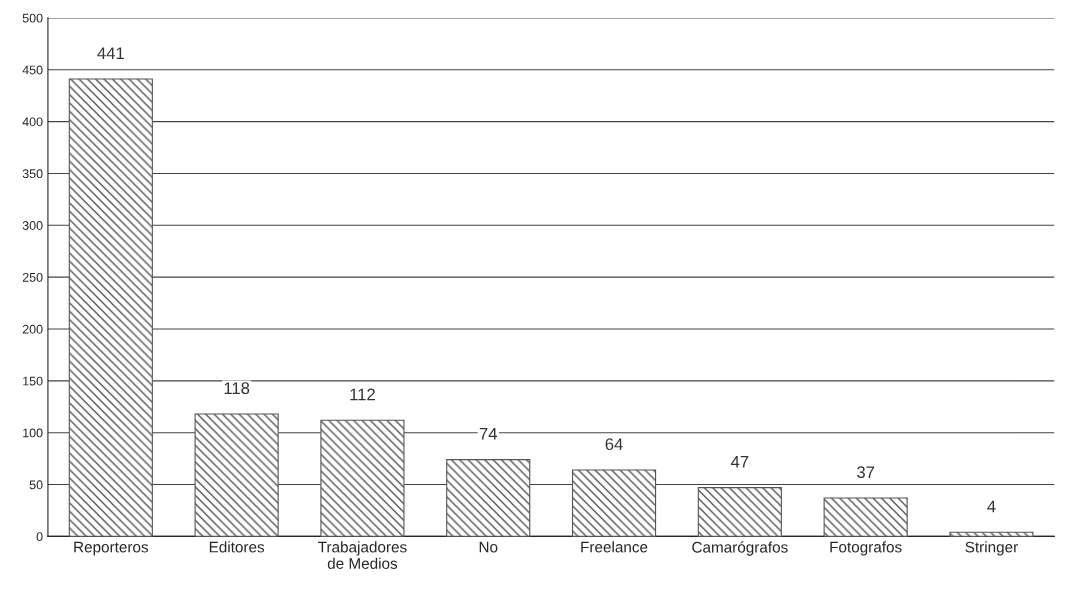 The image size is (1065, 596). Describe the element at coordinates (740, 548) in the screenshot. I see `x-tick-label: Camarógrafos` at that location.